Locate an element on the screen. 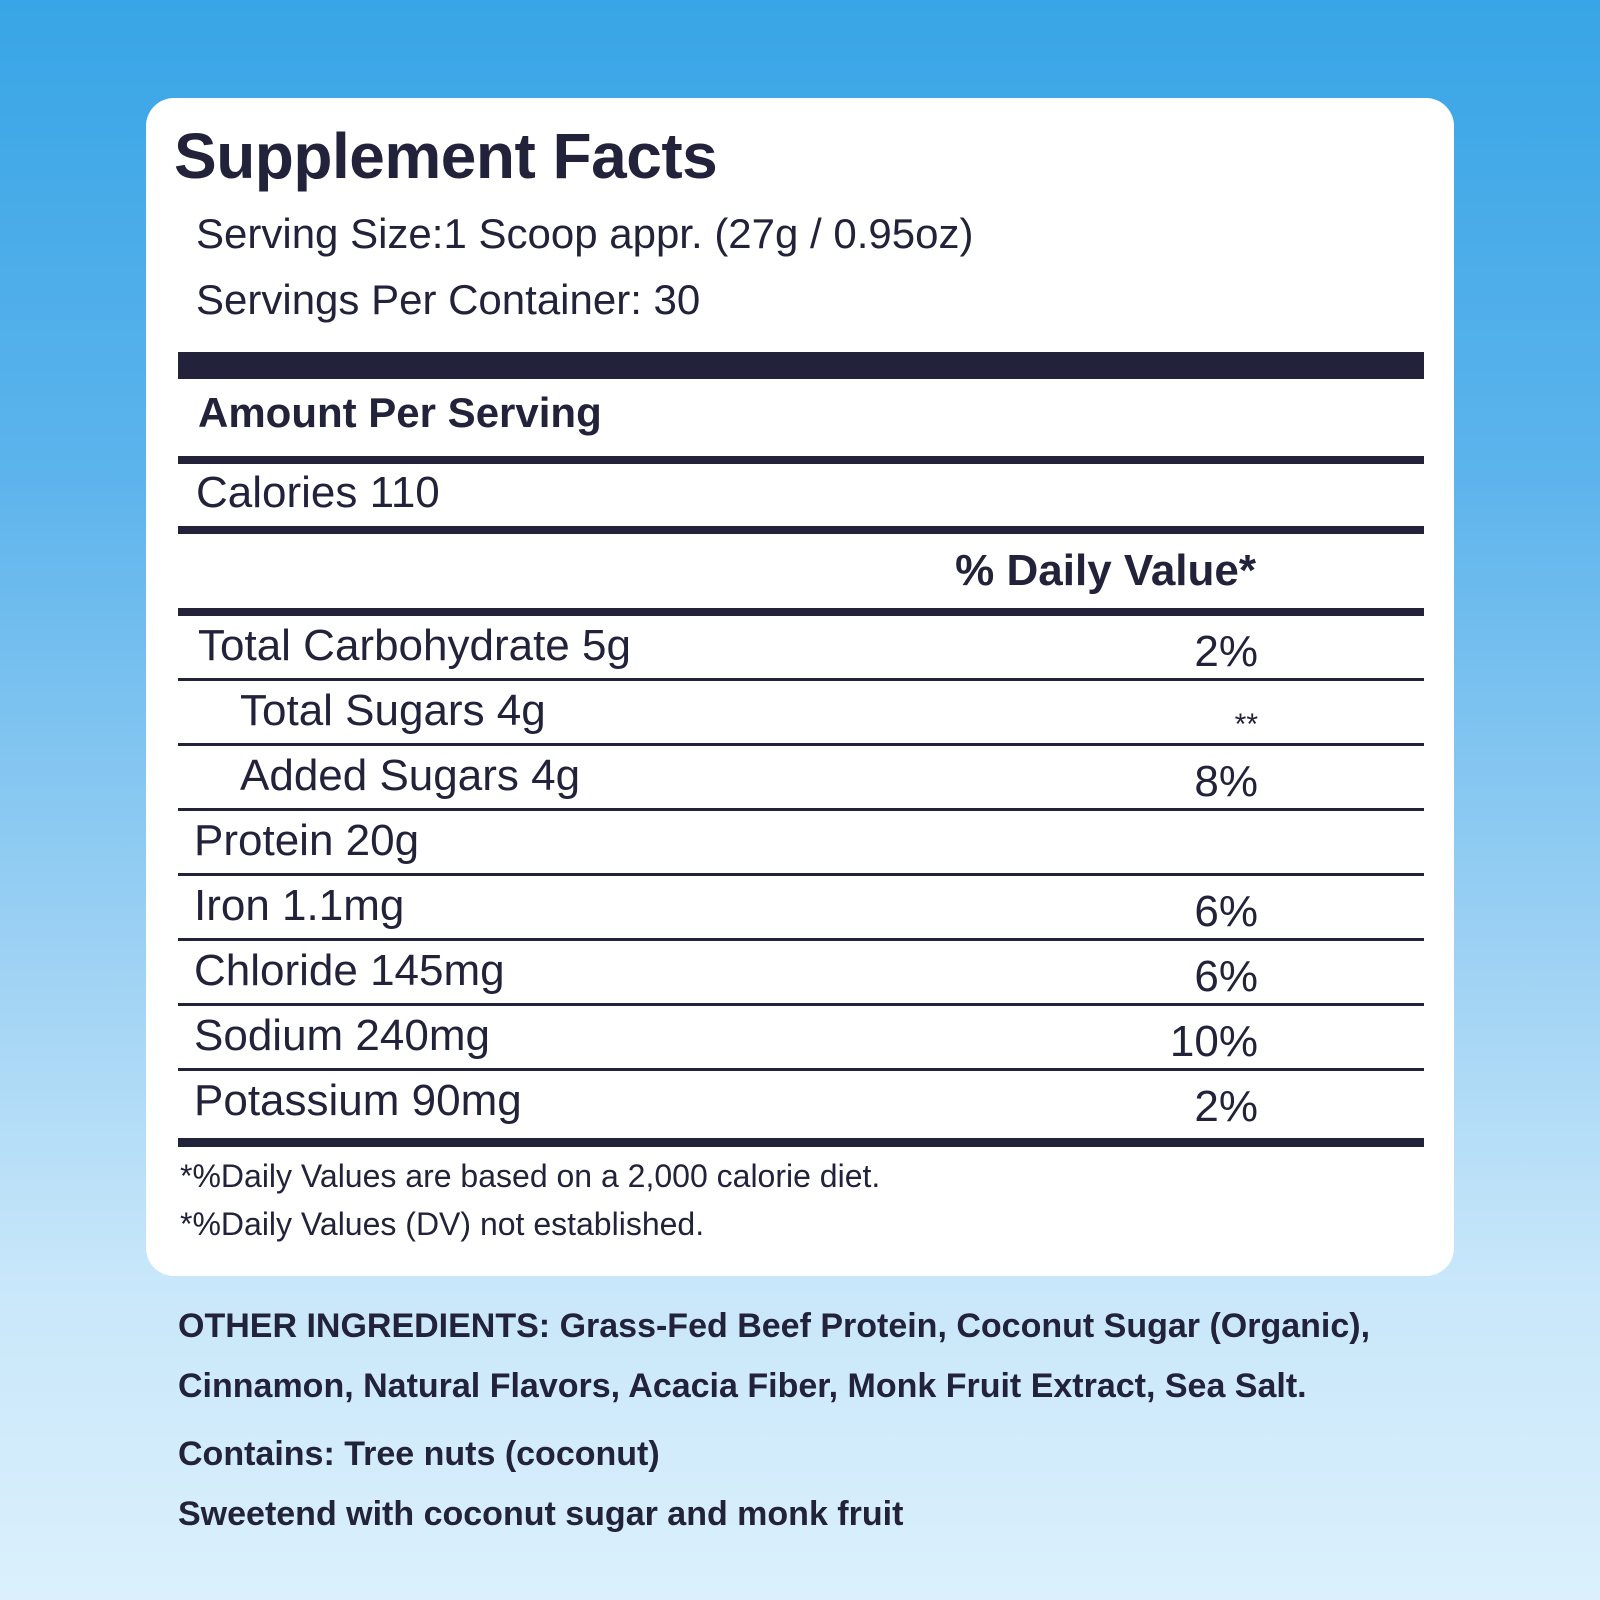  allergen-statement: Contains: Tree nuts (coconut) is located at coordinates (419, 1454).